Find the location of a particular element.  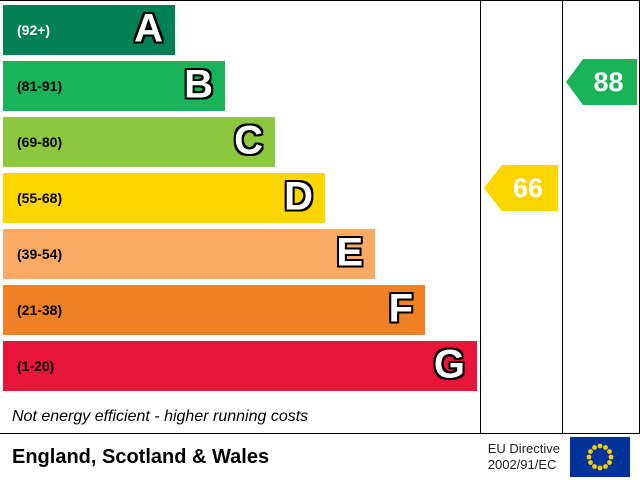

current-rating-value: 66 is located at coordinates (528, 187).